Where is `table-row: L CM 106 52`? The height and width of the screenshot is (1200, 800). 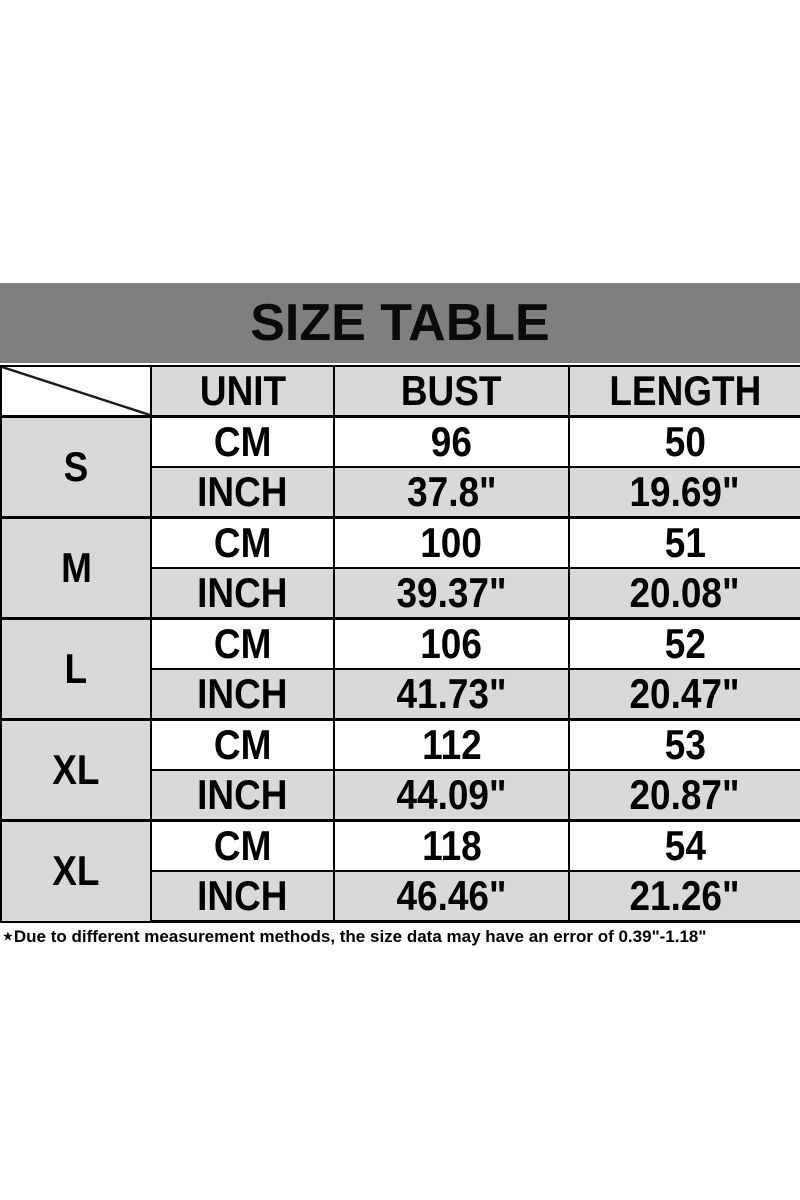
table-row: L CM 106 52 is located at coordinates (400, 669).